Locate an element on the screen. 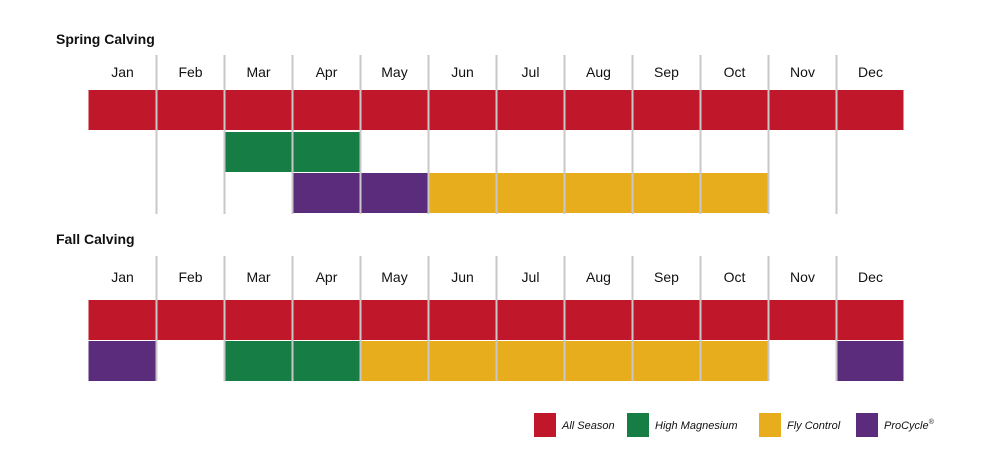 This screenshot has width=1000, height=470. spring-month-label-dec: Dec is located at coordinates (870, 72).